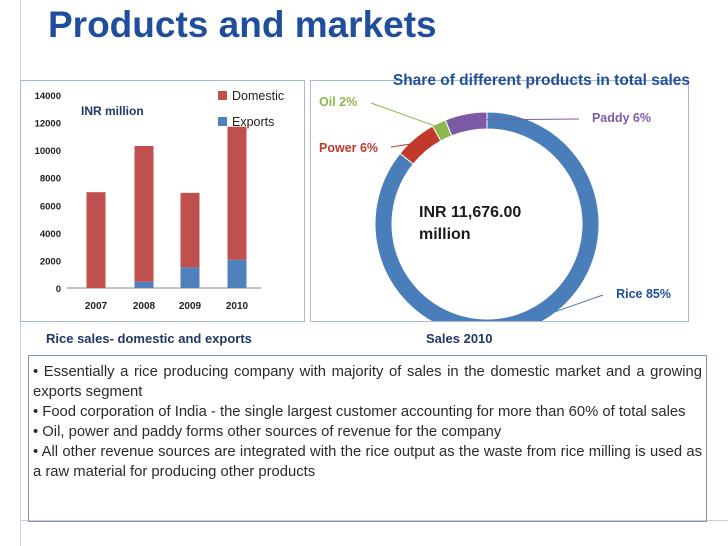  I want to click on legend-label-domestic: Domestic, so click(258, 96).